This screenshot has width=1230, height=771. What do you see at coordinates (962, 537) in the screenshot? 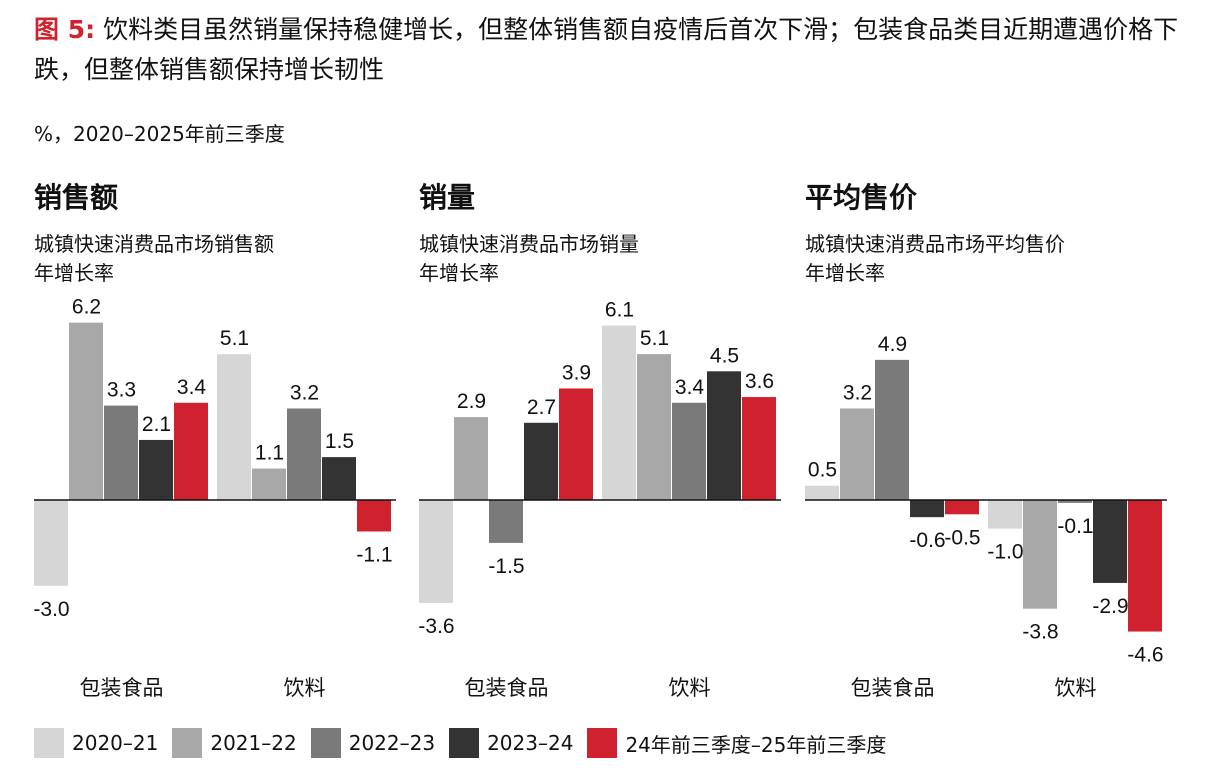
I see `data-label: -0.5` at bounding box center [962, 537].